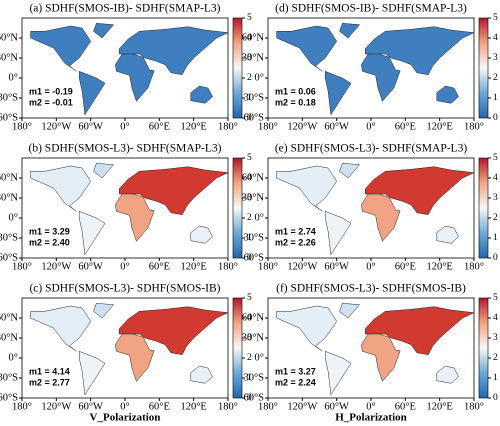 This screenshot has width=500, height=426. What do you see at coordinates (49, 371) in the screenshot?
I see `stat-annotation: m1 = 4.14` at bounding box center [49, 371].